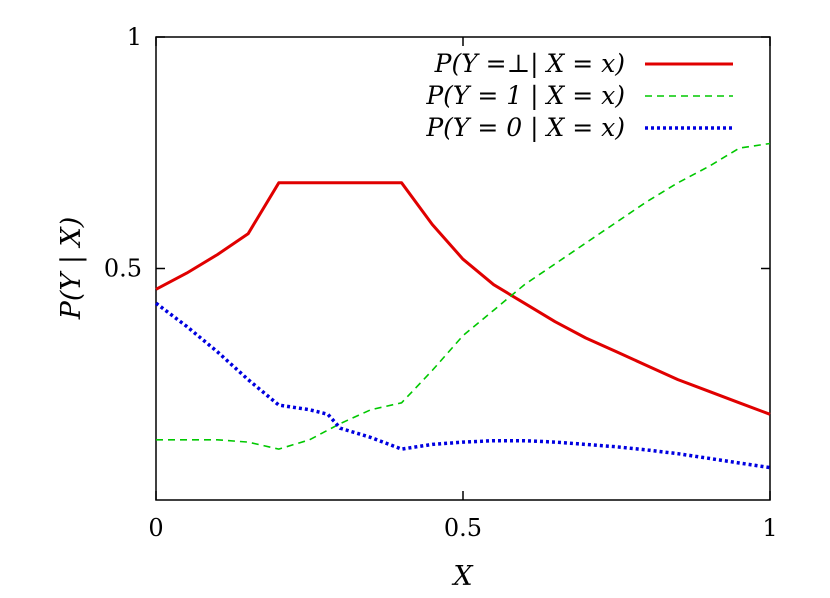  I want to click on legend-label-2: P(Y = 0 | X = x), so click(525, 128).